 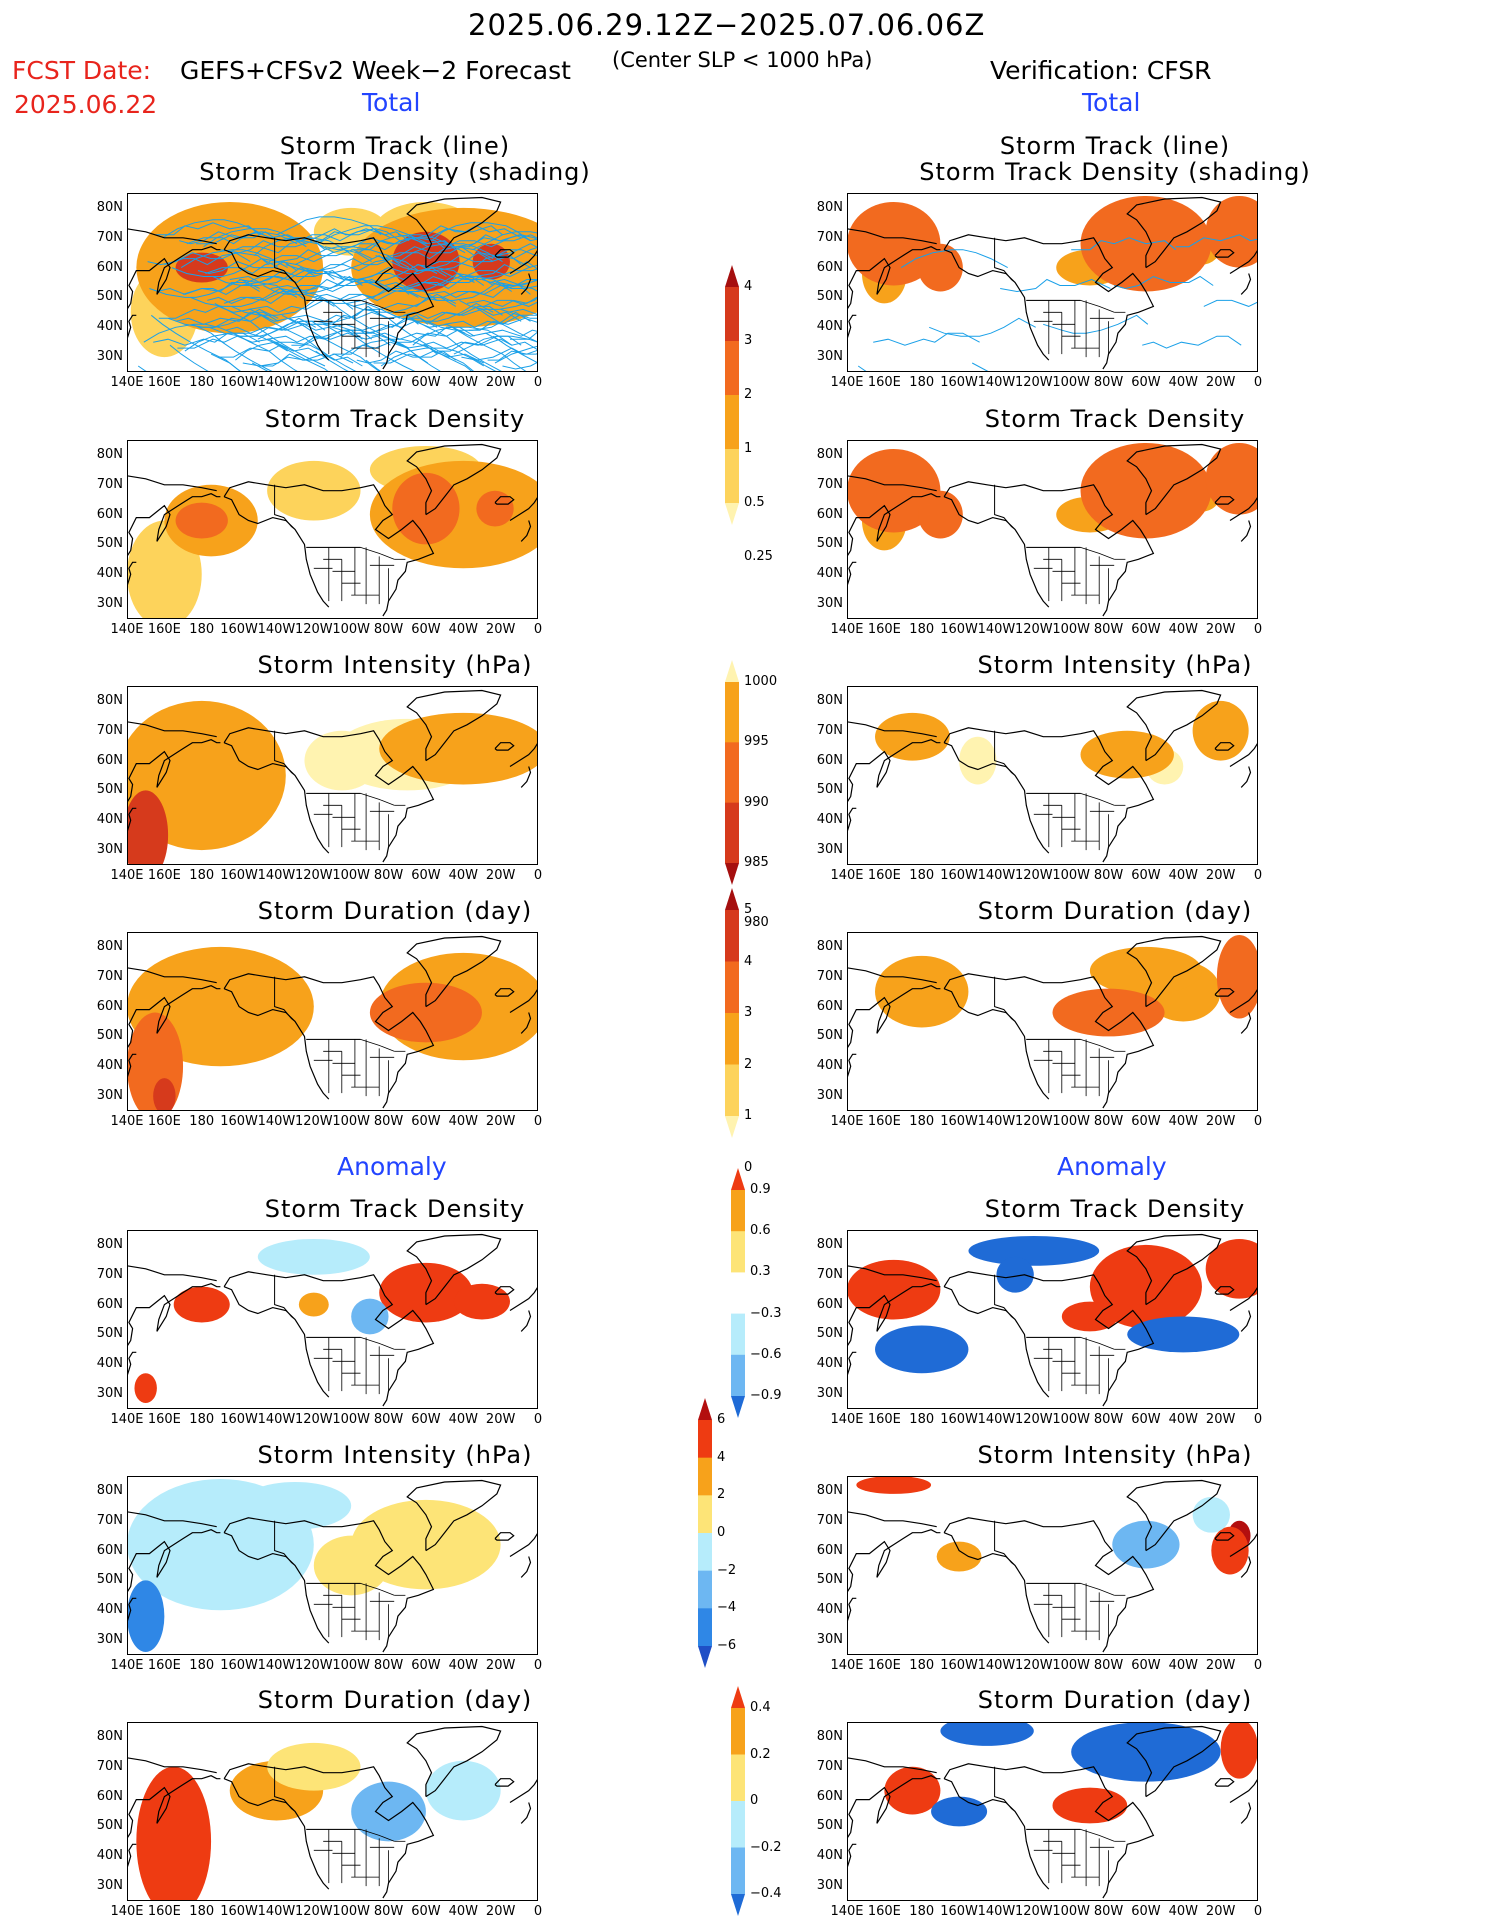 What do you see at coordinates (1033, 1419) in the screenshot?
I see `lon-tick-label: 120W` at bounding box center [1033, 1419].